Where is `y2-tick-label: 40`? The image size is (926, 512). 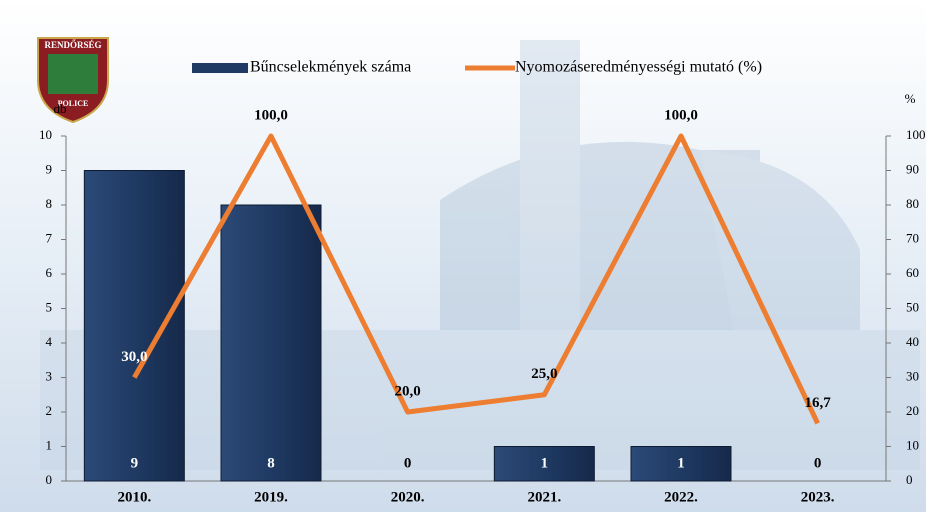 y2-tick-label: 40 is located at coordinates (912, 341).